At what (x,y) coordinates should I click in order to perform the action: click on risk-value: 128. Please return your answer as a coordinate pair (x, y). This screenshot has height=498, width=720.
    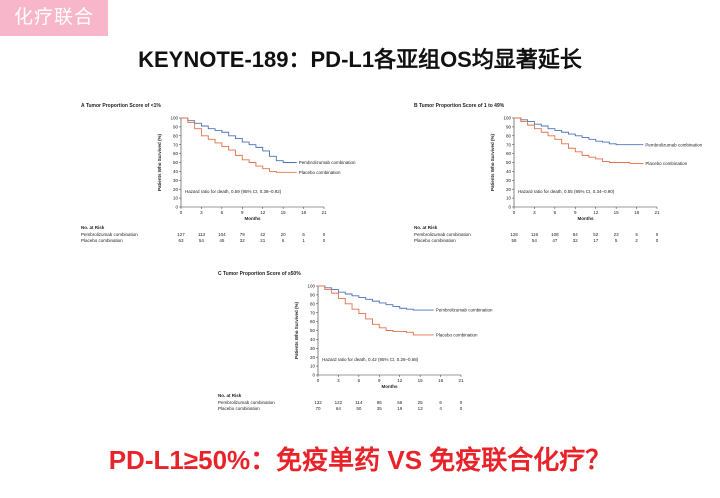
    Looking at the image, I should click on (514, 234).